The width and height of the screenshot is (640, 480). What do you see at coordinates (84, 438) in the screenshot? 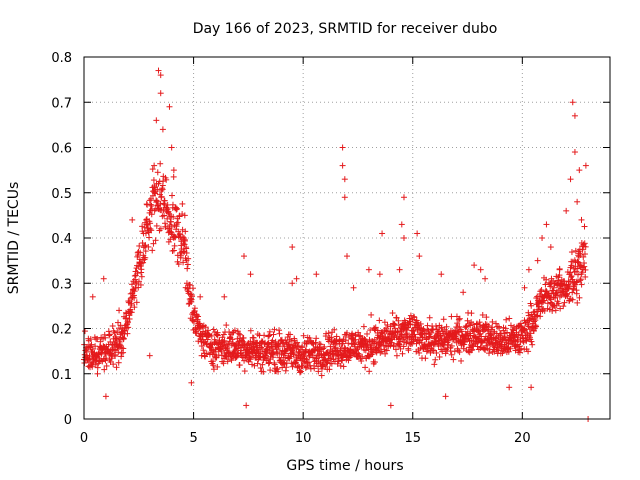
I see `x-tick-label: 0` at bounding box center [84, 438].